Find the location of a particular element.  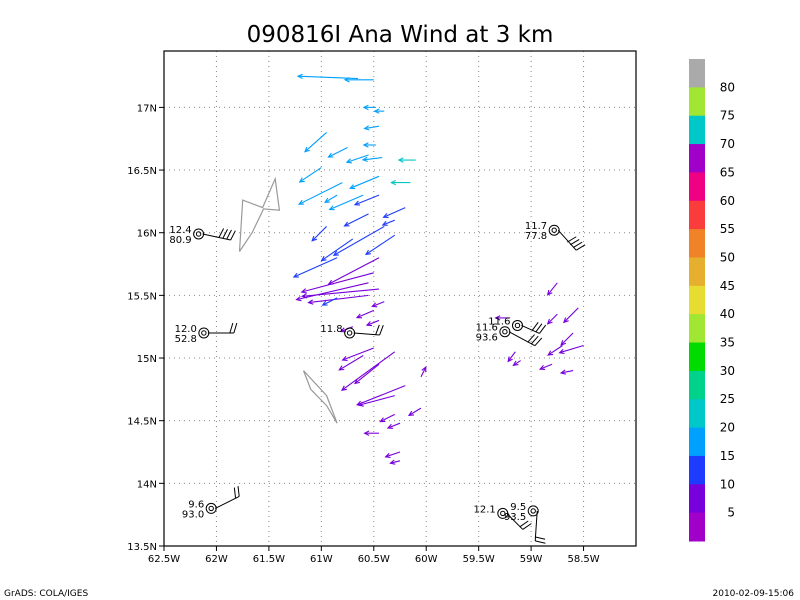

station-marker: 11.777.8 is located at coordinates (555, 236).